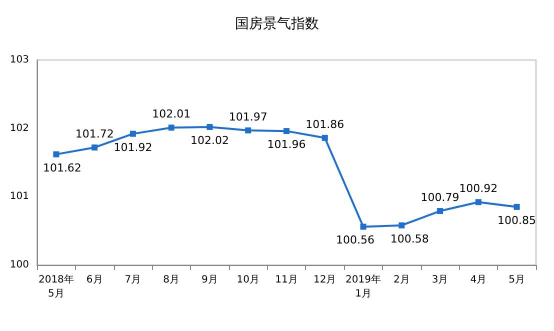 This screenshot has height=331, width=554. I want to click on x-tick-label: 4月, so click(478, 280).